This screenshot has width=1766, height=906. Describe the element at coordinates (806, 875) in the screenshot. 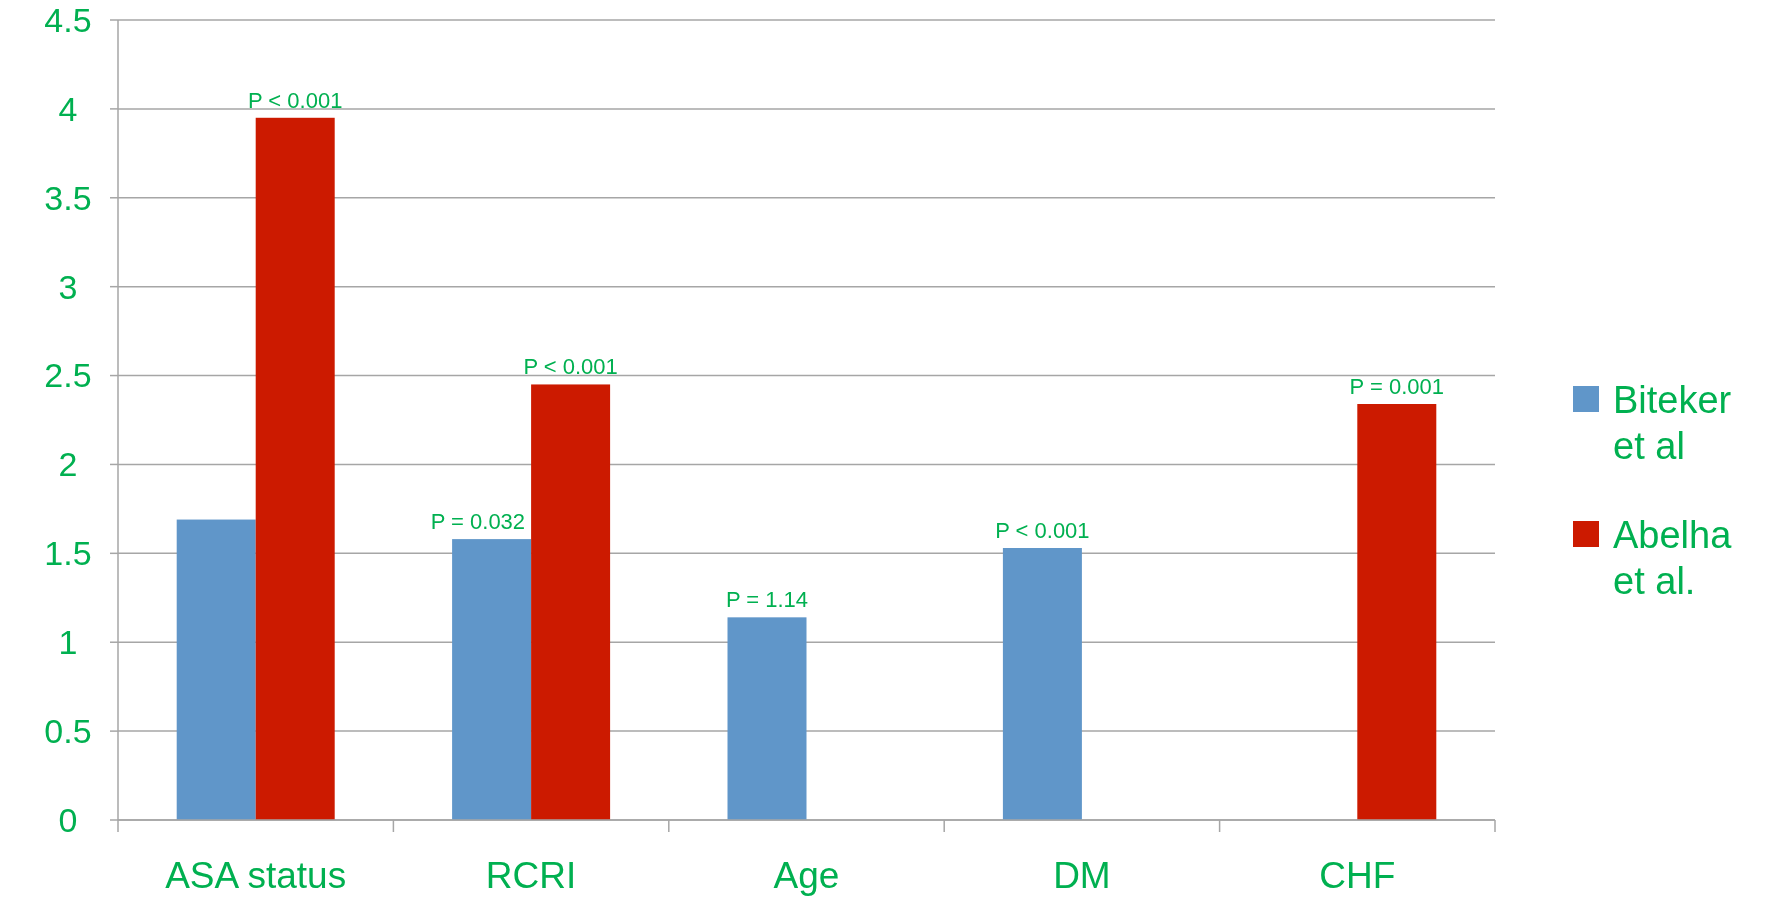

I see `x-tick-label: Age` at that location.